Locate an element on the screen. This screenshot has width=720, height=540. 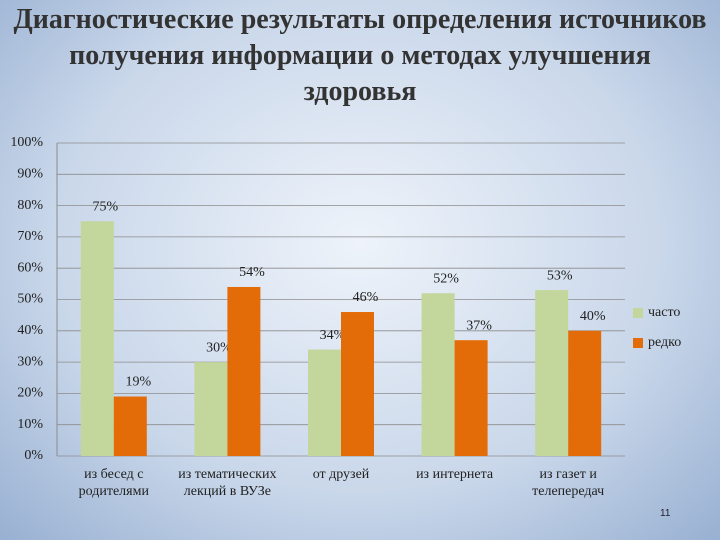
y-tick-label: 70% is located at coordinates (30, 236).